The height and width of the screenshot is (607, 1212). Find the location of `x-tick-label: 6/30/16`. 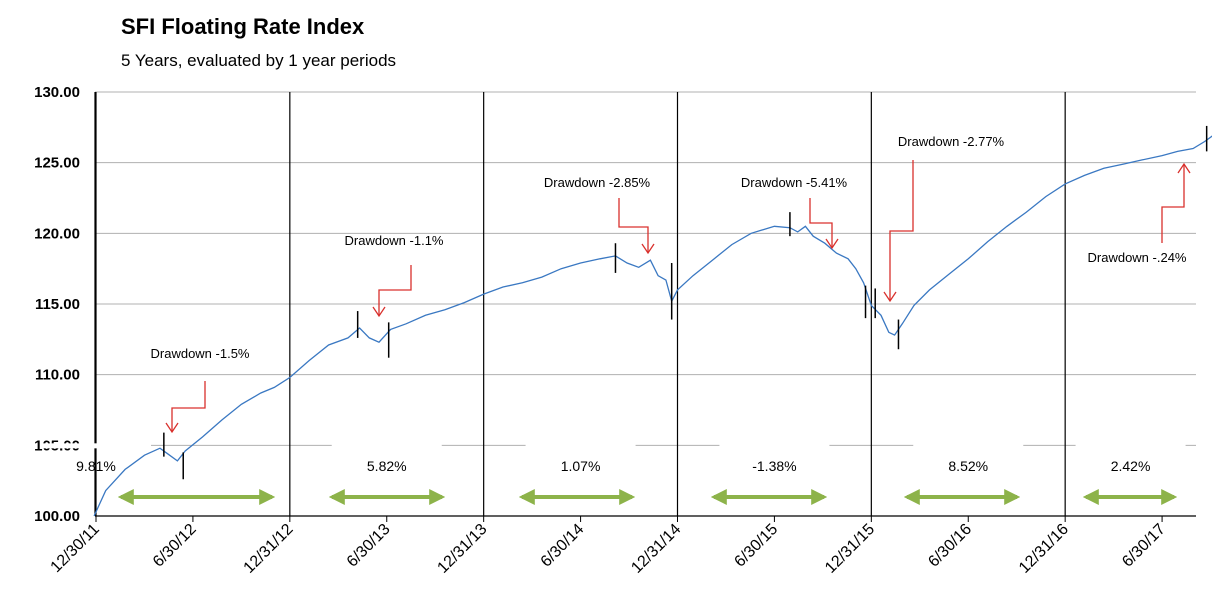

x-tick-label: 6/30/16 is located at coordinates (950, 546).